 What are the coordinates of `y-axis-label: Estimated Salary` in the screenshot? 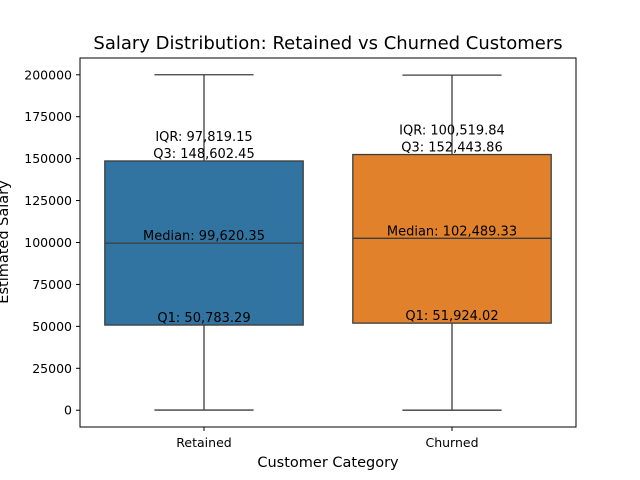 It's located at (6, 242).